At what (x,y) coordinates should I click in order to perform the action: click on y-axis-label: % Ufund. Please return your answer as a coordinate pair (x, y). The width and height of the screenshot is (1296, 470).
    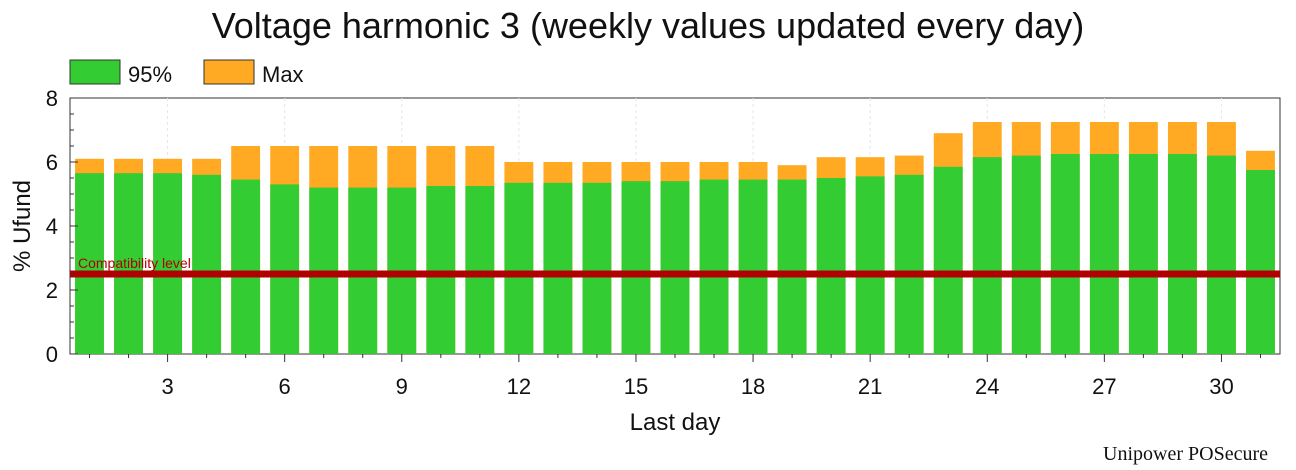
    Looking at the image, I should click on (22, 226).